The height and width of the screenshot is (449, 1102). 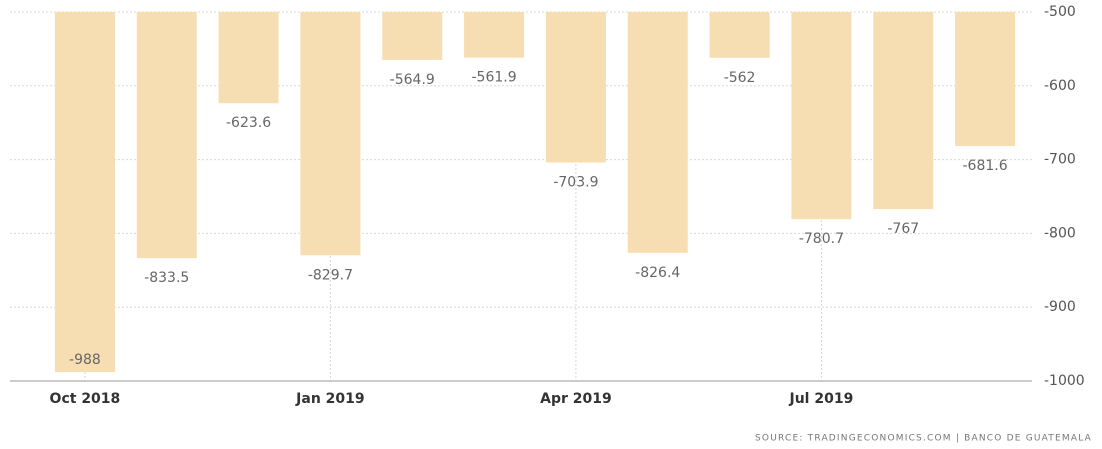 I want to click on y-tick-label: -700, so click(x=1060, y=160).